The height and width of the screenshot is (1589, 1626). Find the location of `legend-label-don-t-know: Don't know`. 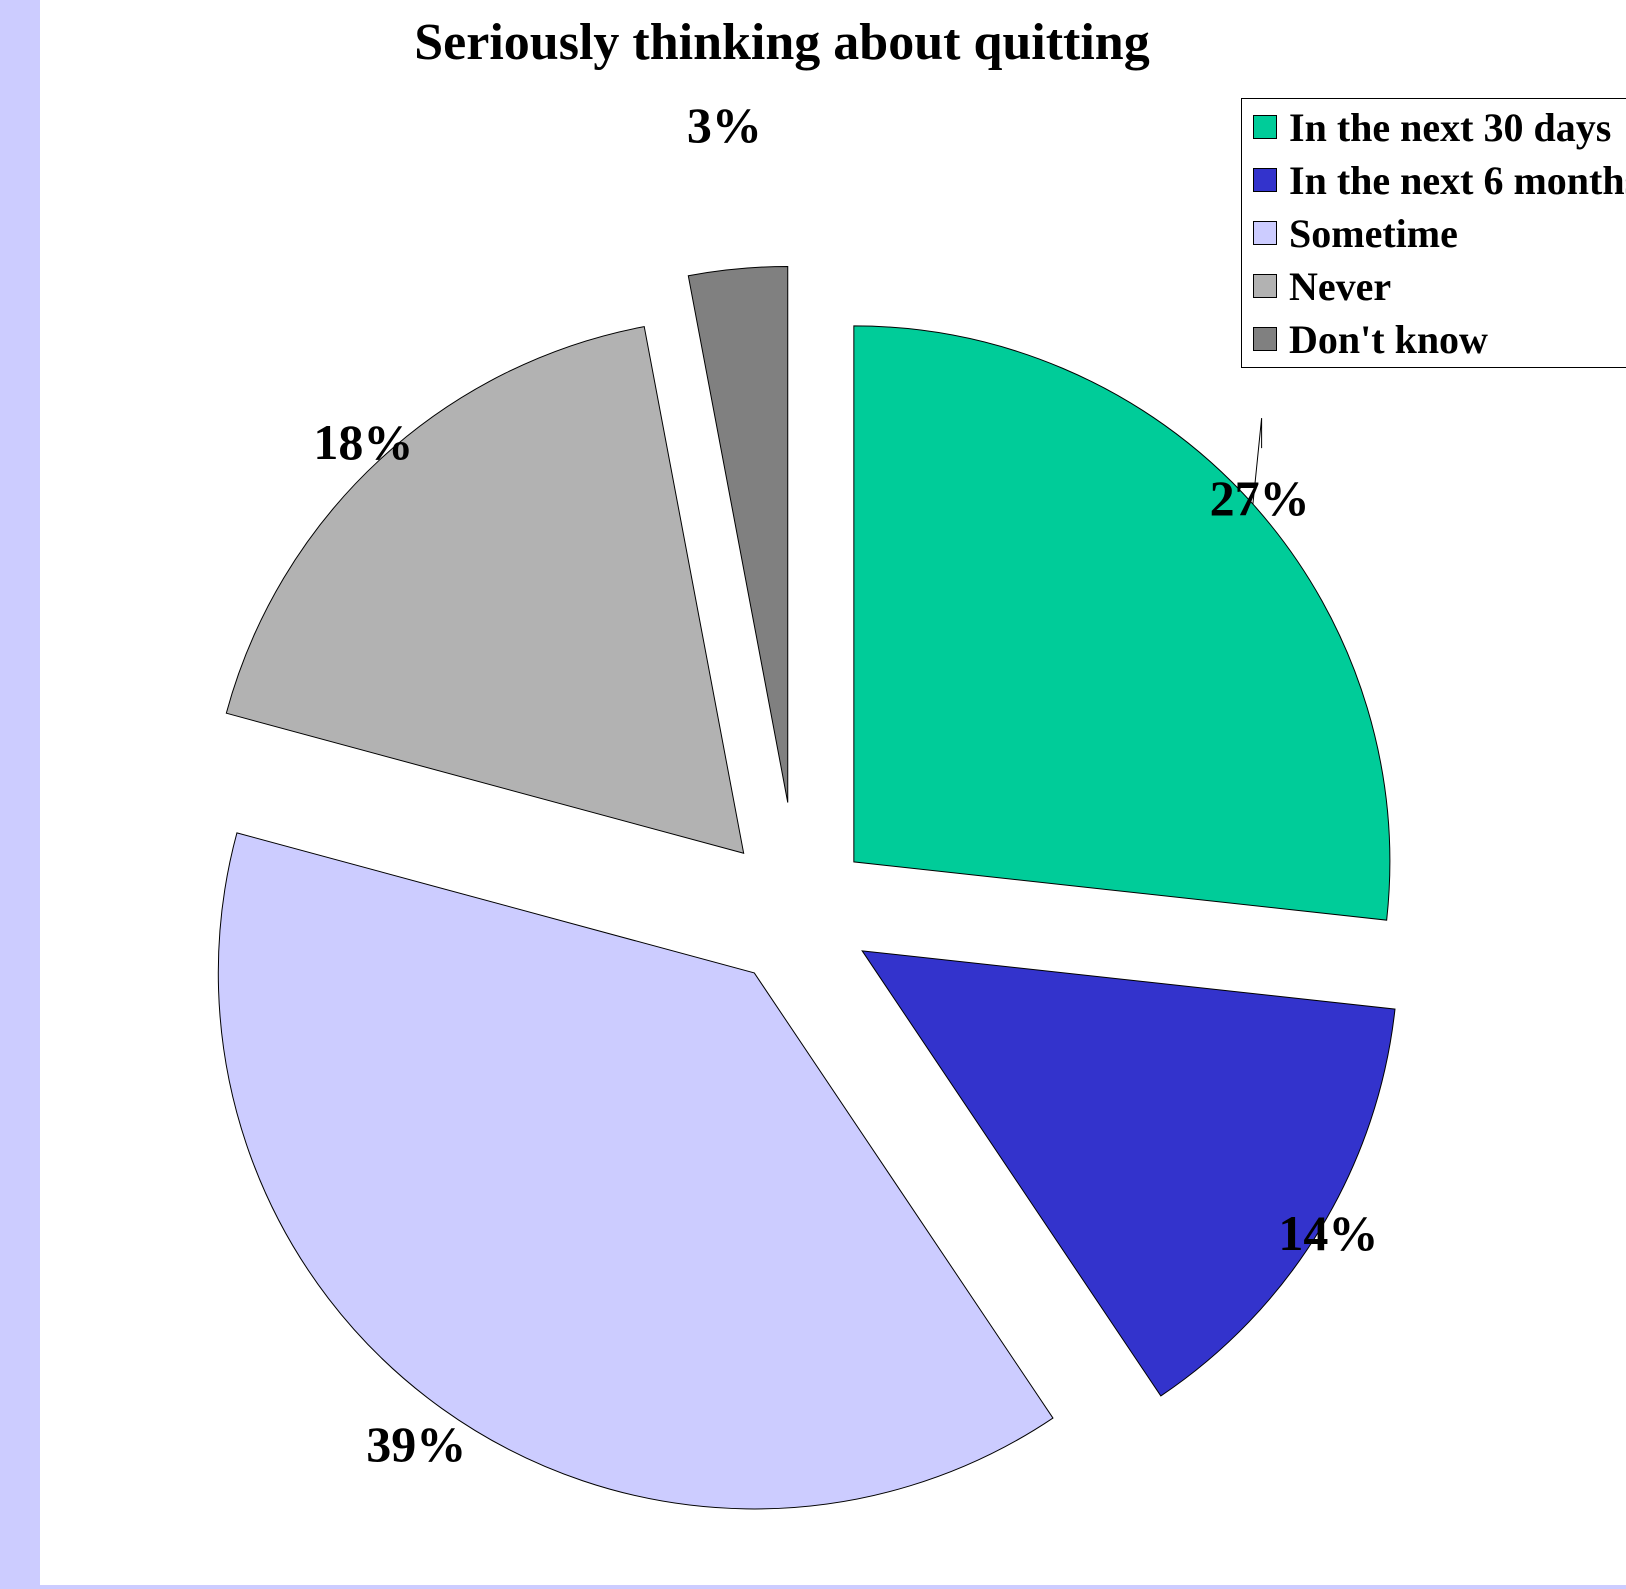

legend-label-don-t-know: Don't know is located at coordinates (1388, 339).